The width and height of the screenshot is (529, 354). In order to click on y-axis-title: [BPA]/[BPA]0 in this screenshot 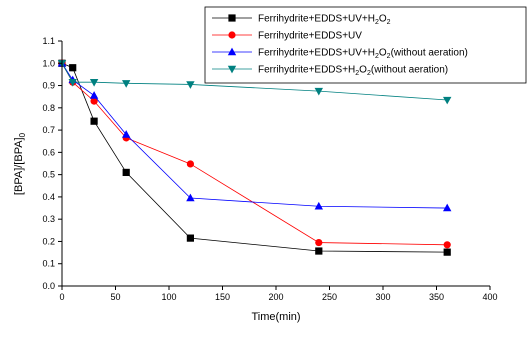, I will do `click(20, 163)`.